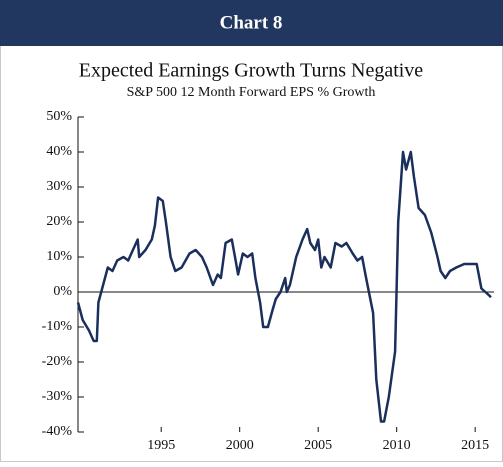  What do you see at coordinates (59, 256) in the screenshot?
I see `y-tick-label: 10%` at bounding box center [59, 256].